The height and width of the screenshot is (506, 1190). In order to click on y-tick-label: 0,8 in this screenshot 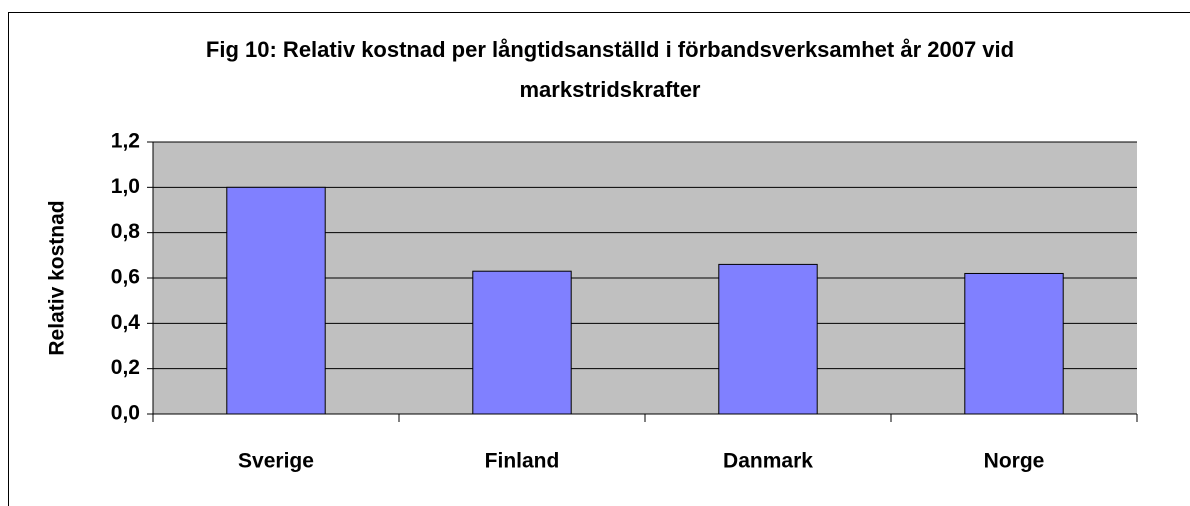, I will do `click(126, 231)`.